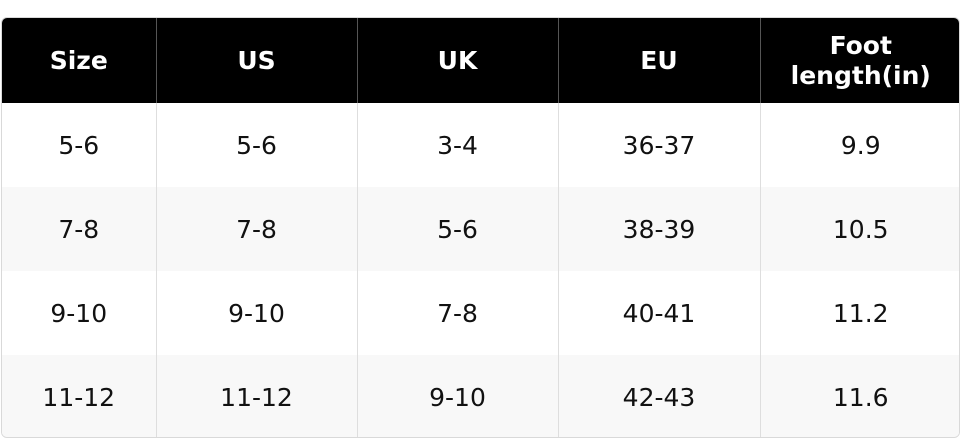 Image resolution: width=962 pixels, height=440 pixels. Describe the element at coordinates (658, 60) in the screenshot. I see `header-cell: EU` at that location.